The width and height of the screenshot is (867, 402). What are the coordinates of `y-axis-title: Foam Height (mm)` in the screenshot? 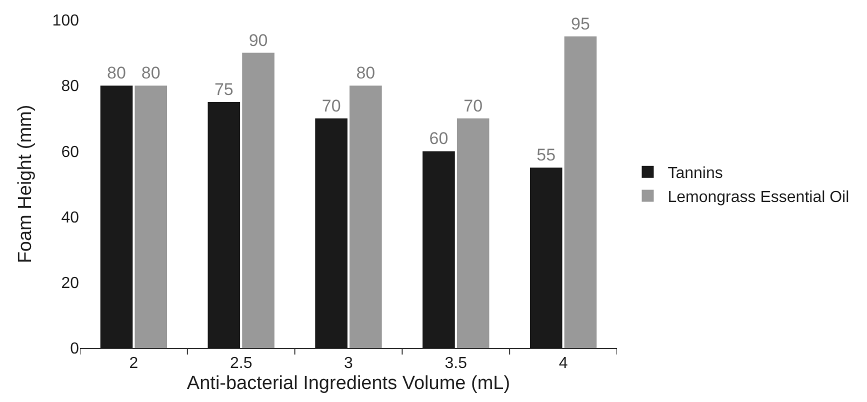 It's located at (25, 184).